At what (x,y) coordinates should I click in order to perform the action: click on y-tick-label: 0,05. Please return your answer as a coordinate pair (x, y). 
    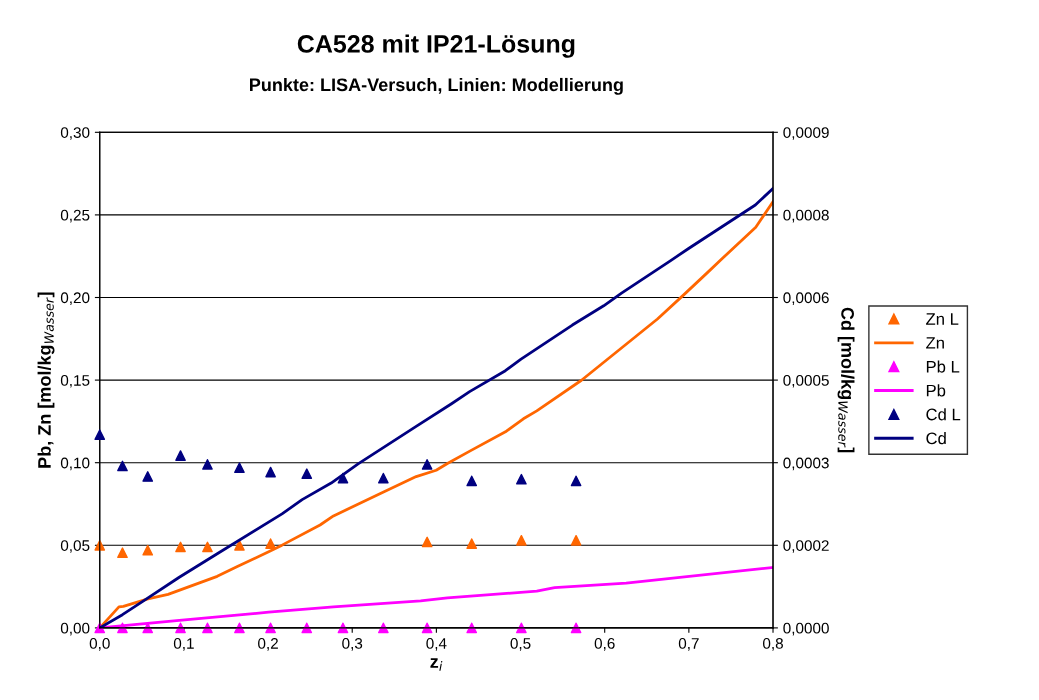
    Looking at the image, I should click on (75, 546).